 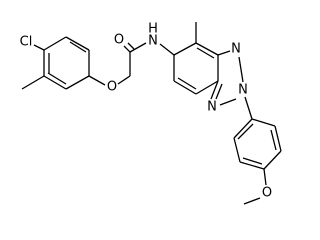 I want to click on atom-label: Cl, so click(x=26, y=42).